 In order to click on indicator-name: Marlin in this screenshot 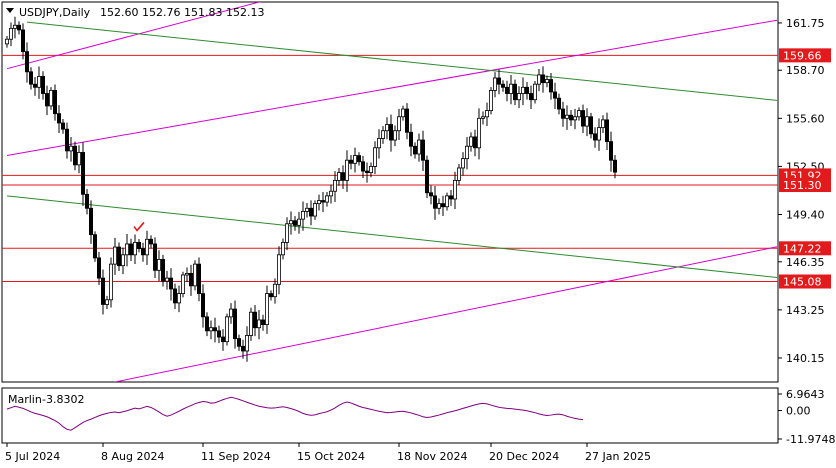, I will do `click(25, 399)`.